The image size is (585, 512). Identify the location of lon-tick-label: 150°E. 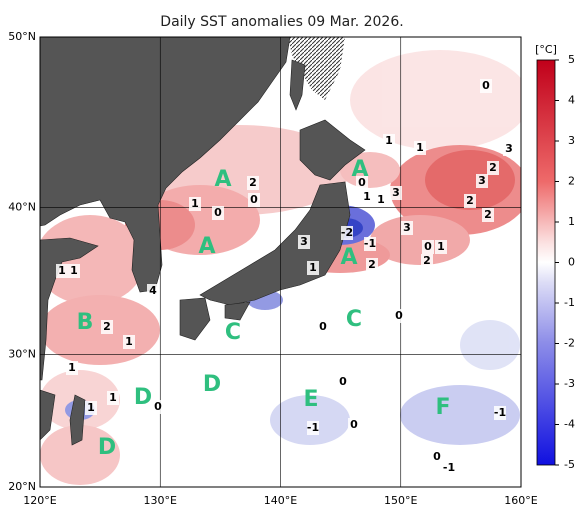
(400, 500).